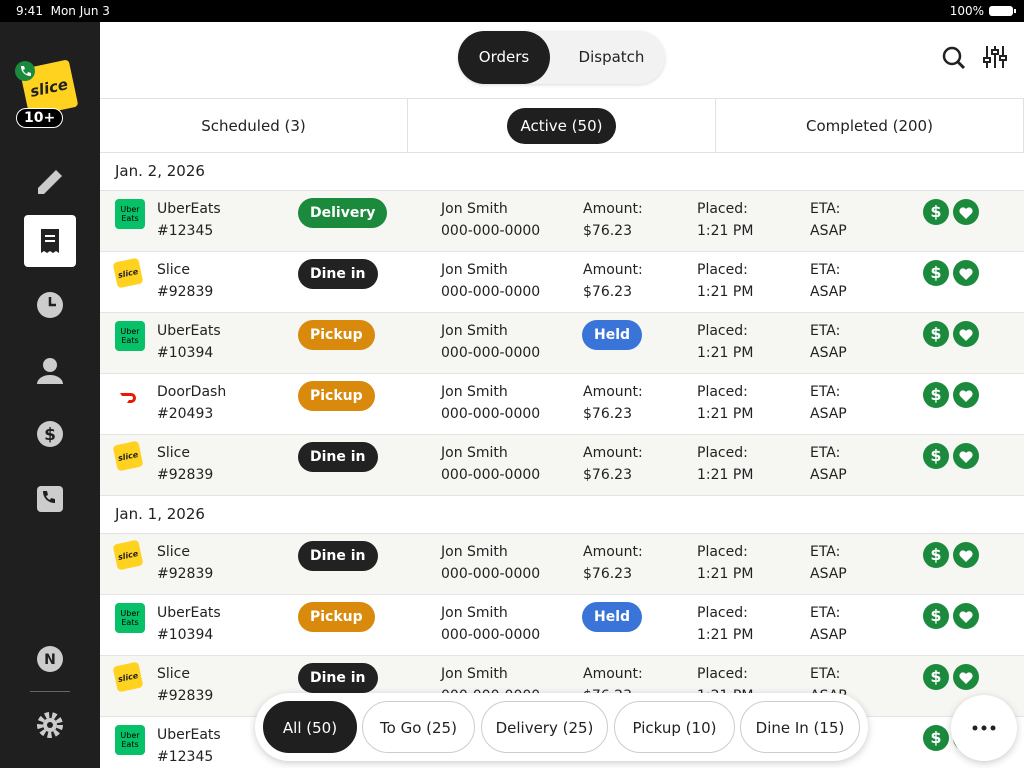 This screenshot has width=1024, height=768. What do you see at coordinates (336, 396) in the screenshot?
I see `order-type: Pickup` at bounding box center [336, 396].